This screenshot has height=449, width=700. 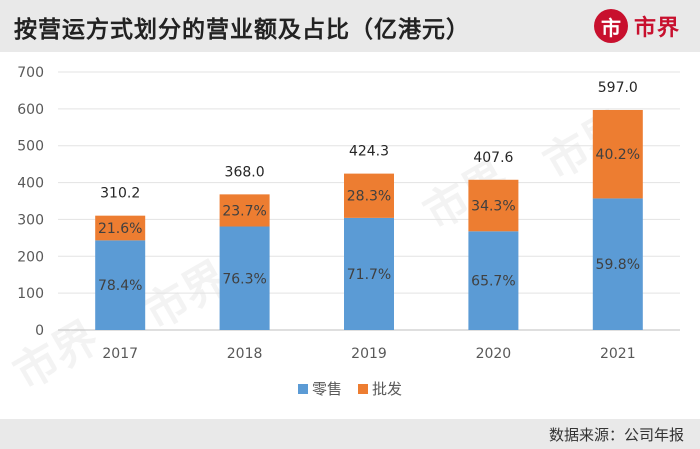 I want to click on share-data-label: 34.3%, so click(x=493, y=207).